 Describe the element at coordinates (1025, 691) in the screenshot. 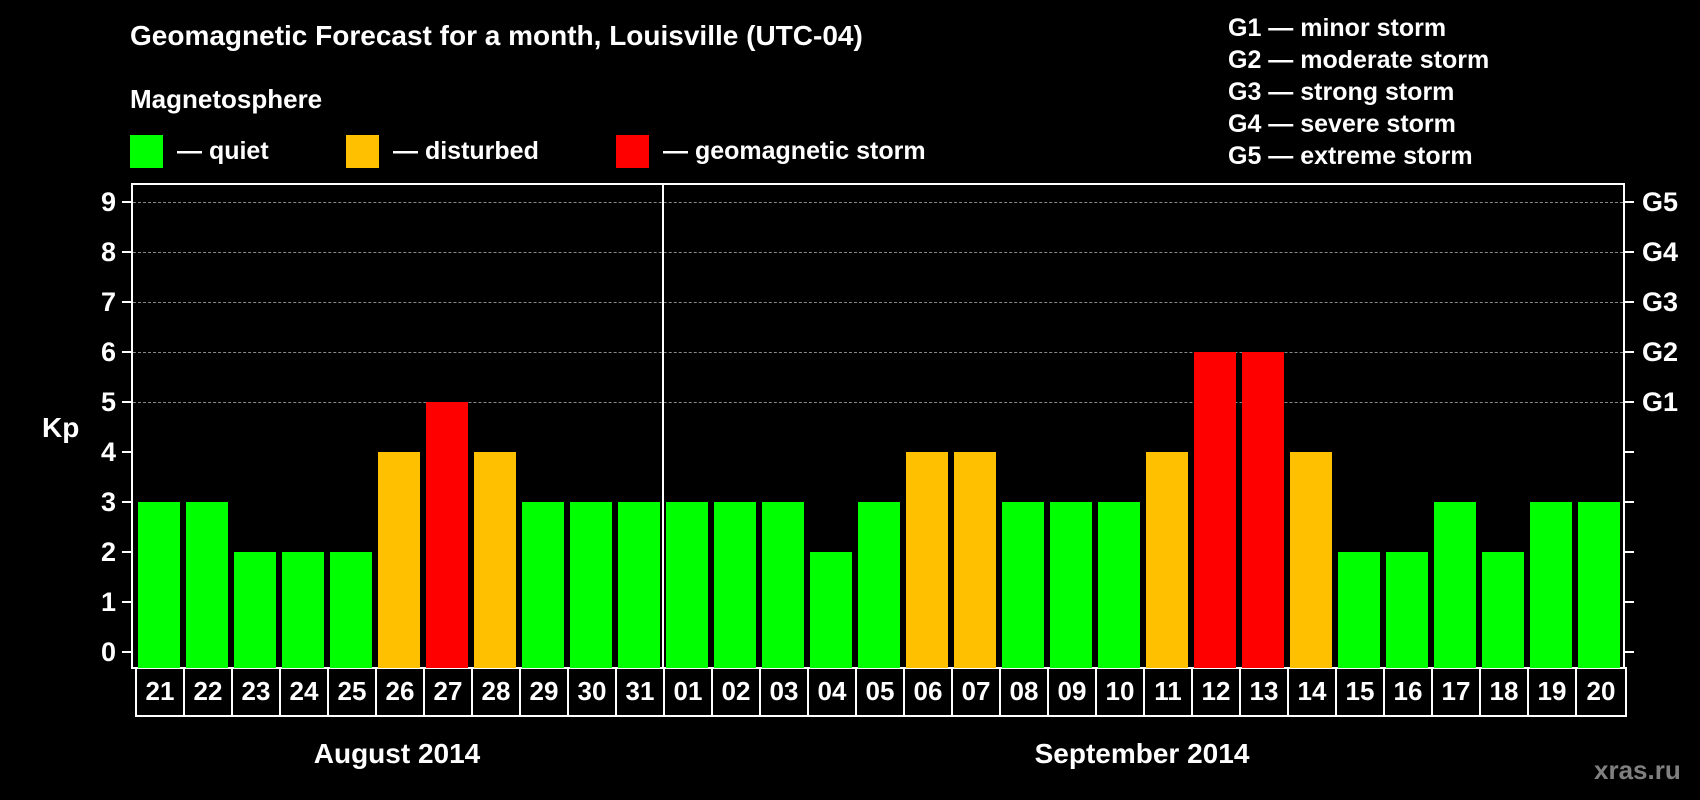

I see `x-tick-label: 08` at that location.